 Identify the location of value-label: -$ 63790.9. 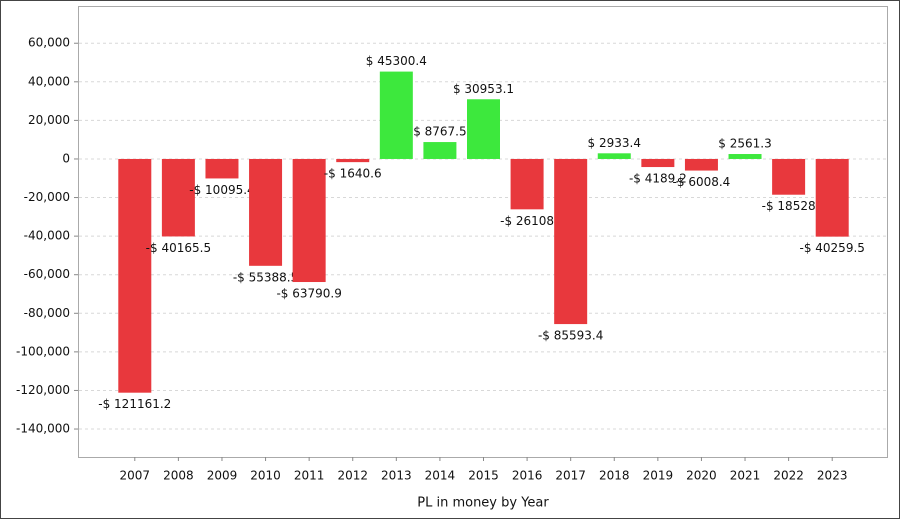
(308, 294).